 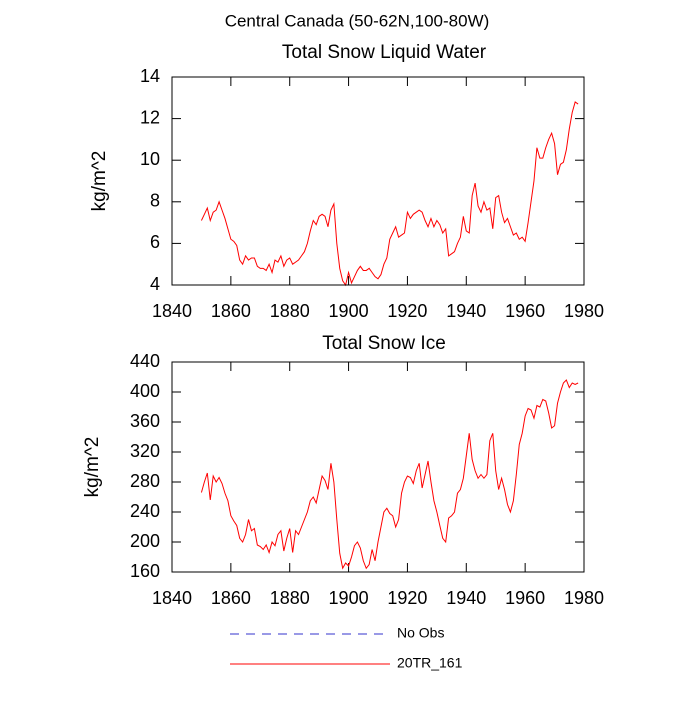 What do you see at coordinates (430, 663) in the screenshot?
I see `legend-label: 20TR_161` at bounding box center [430, 663].